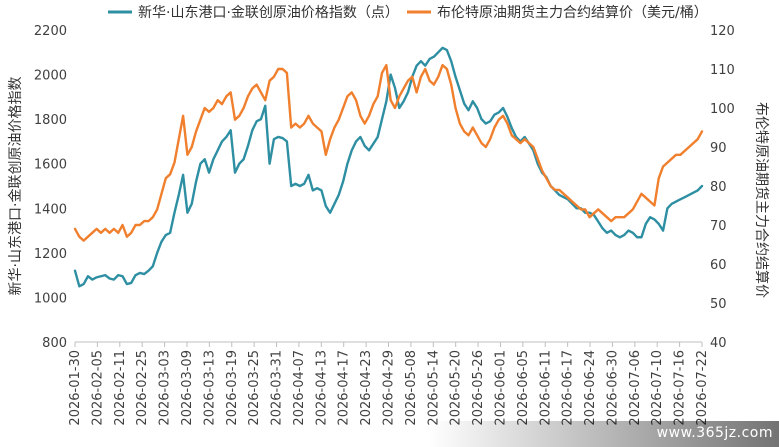  I want to click on x-tick-label: 2026-06-17, so click(568, 388).